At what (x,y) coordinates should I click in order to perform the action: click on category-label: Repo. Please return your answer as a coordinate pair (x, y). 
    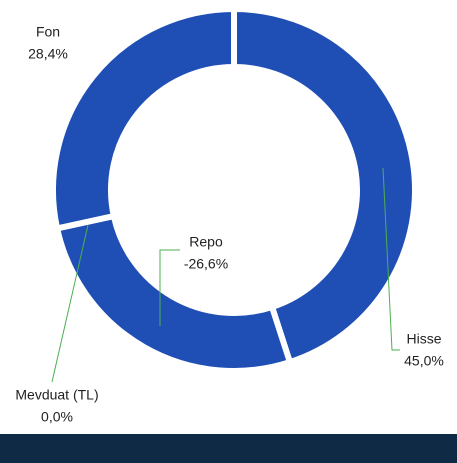
    Looking at the image, I should click on (206, 242).